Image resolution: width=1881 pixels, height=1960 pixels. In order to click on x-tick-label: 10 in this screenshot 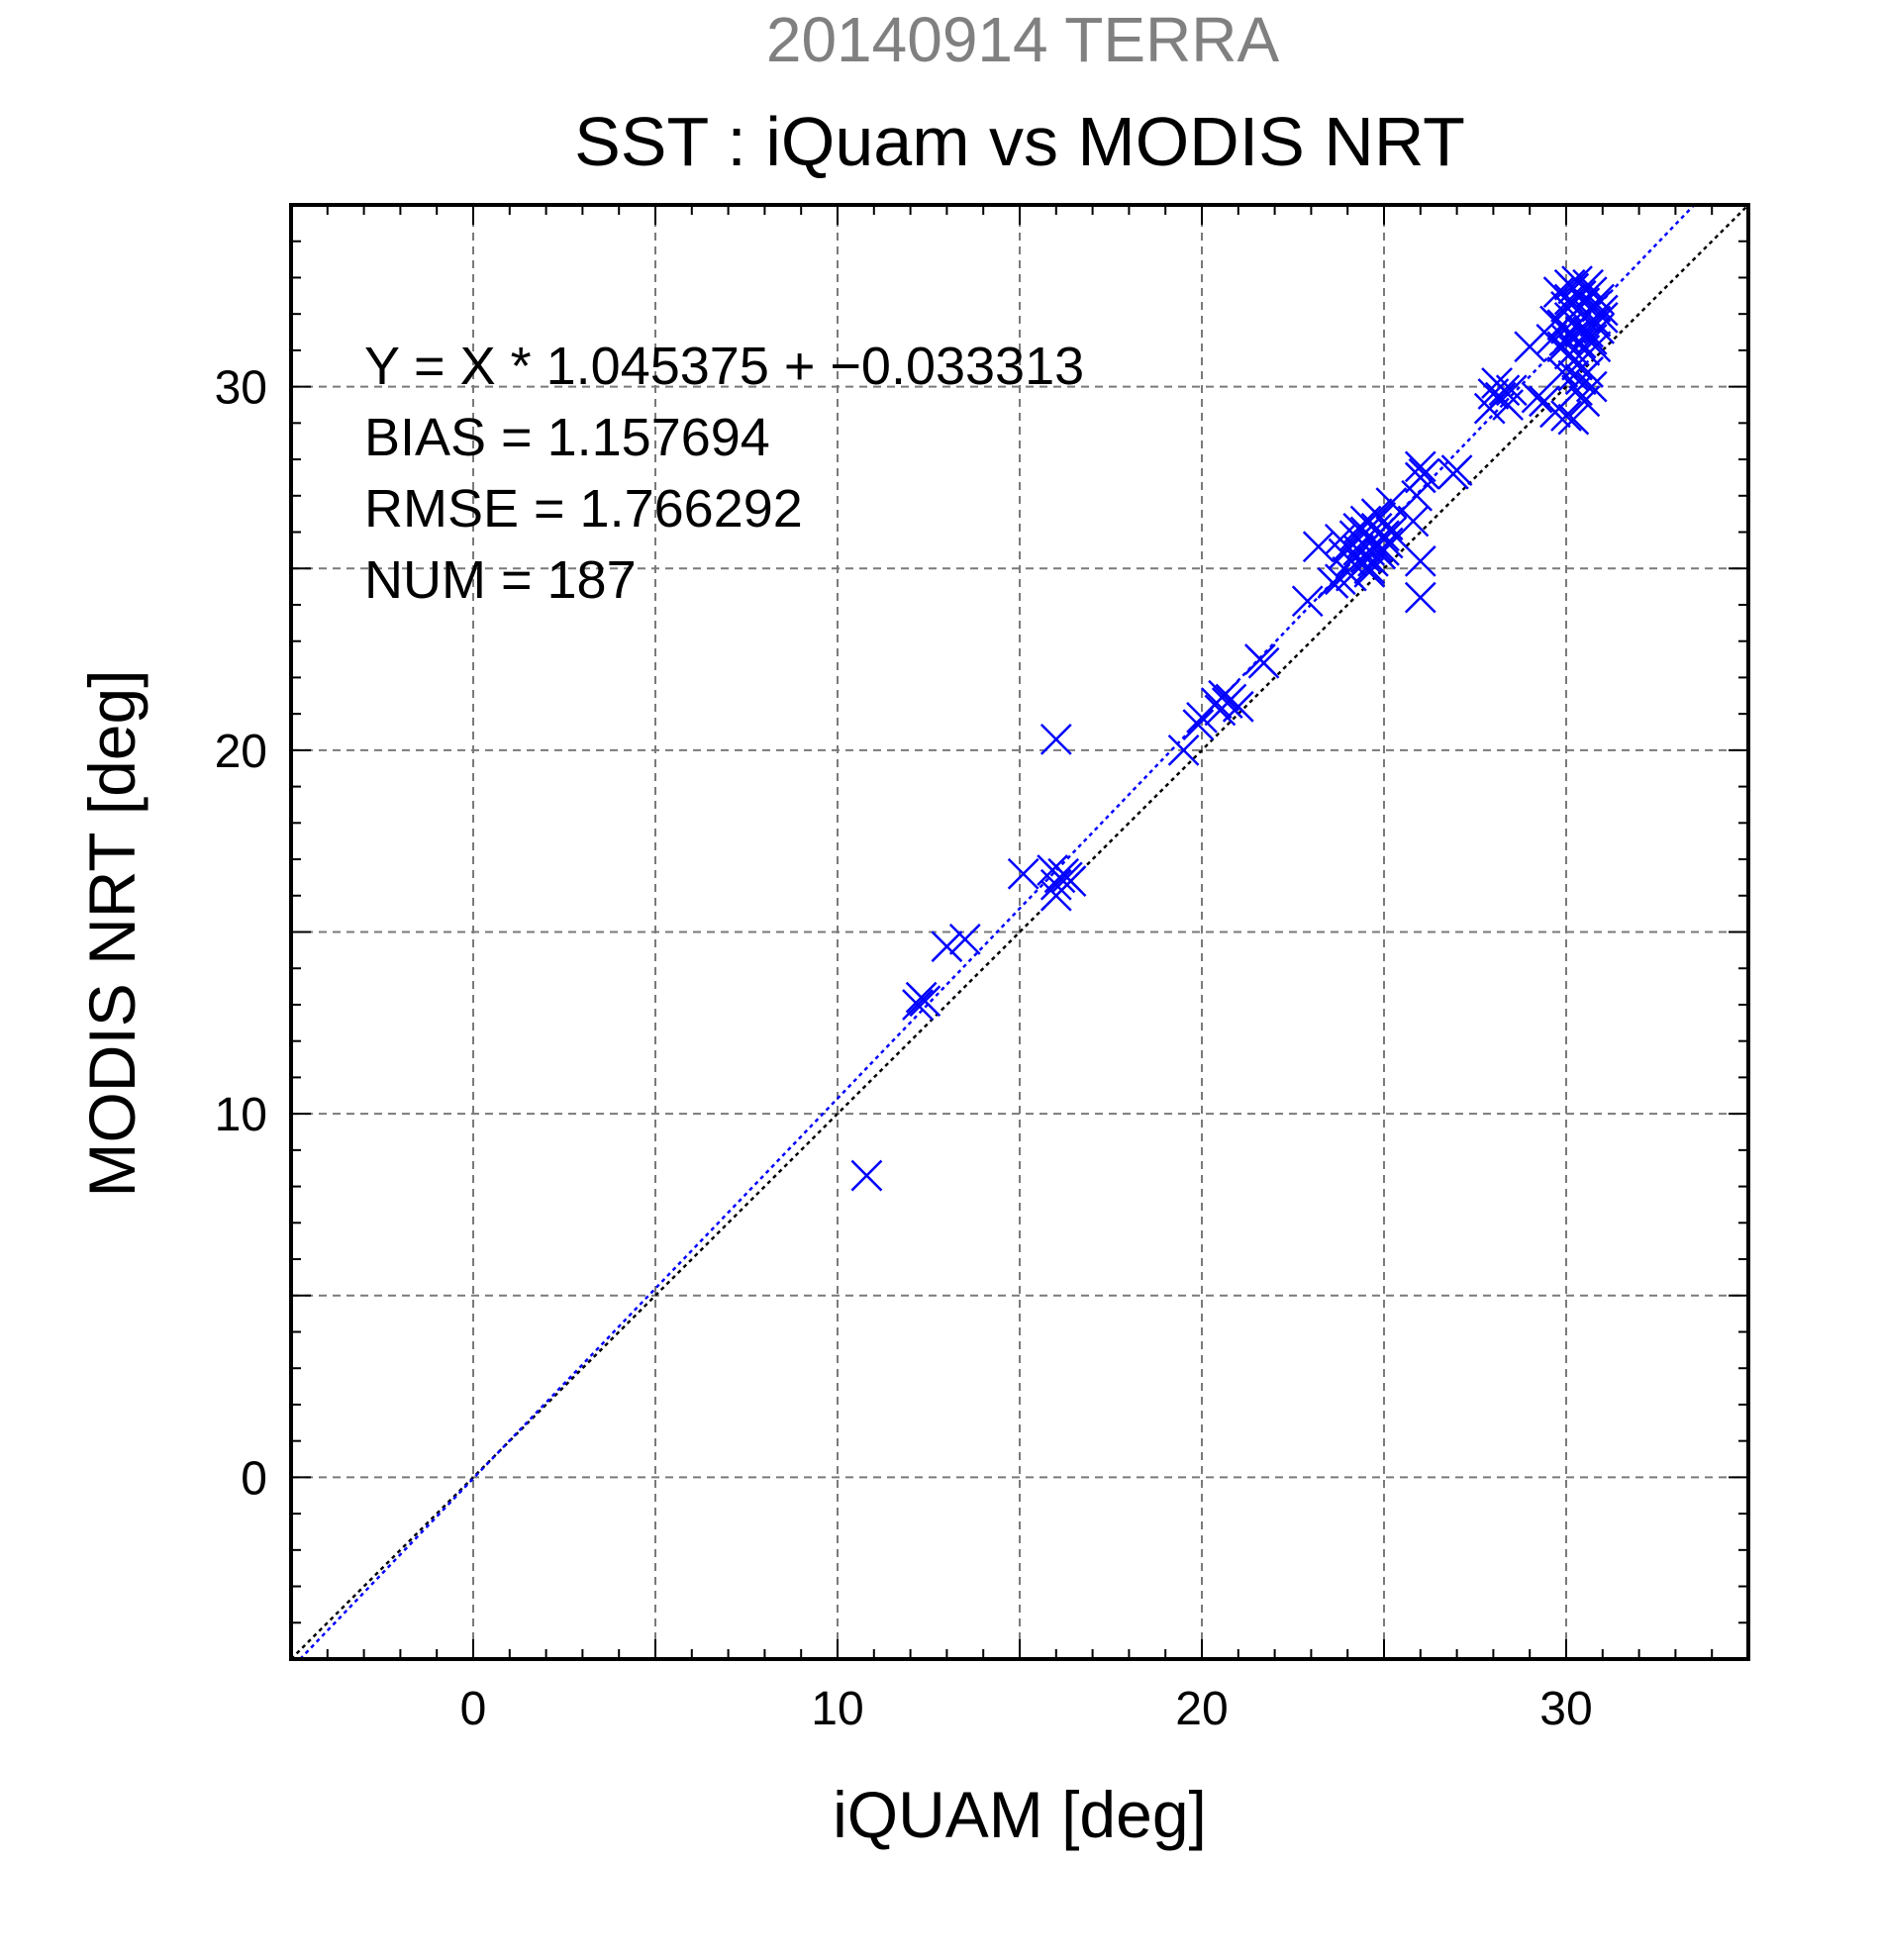, I will do `click(837, 1709)`.